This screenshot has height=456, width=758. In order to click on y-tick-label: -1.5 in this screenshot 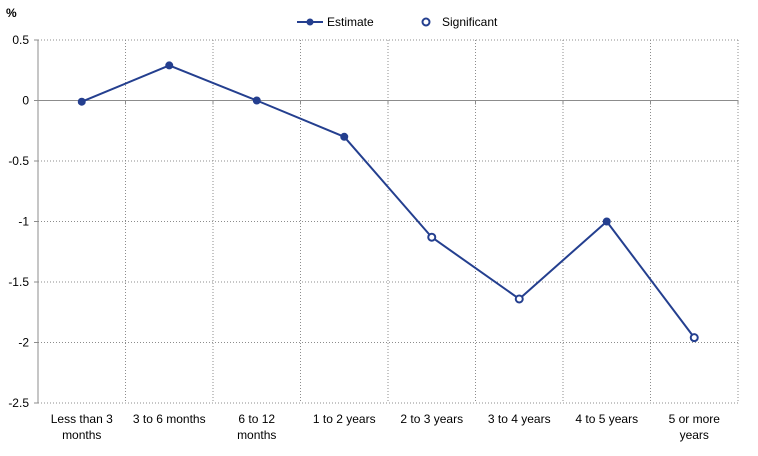, I will do `click(18, 282)`.